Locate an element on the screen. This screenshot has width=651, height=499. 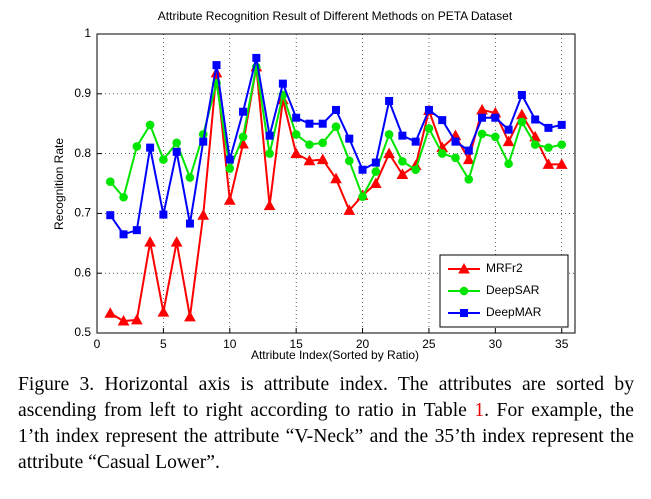
x-tick-label: 35 is located at coordinates (562, 344).